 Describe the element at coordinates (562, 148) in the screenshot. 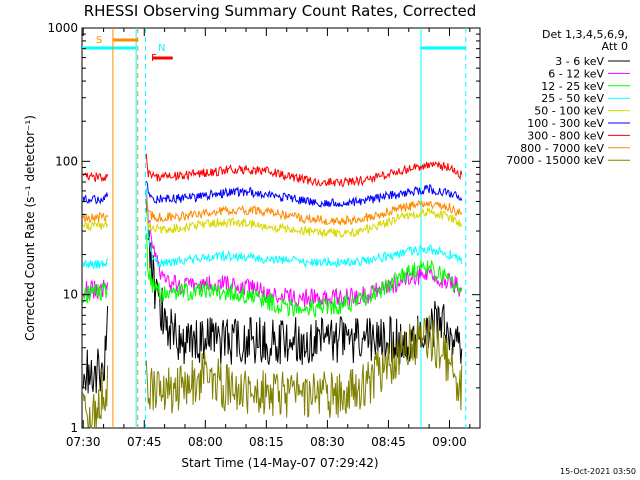

I see `legend-label: 800 - 7000 keV` at that location.